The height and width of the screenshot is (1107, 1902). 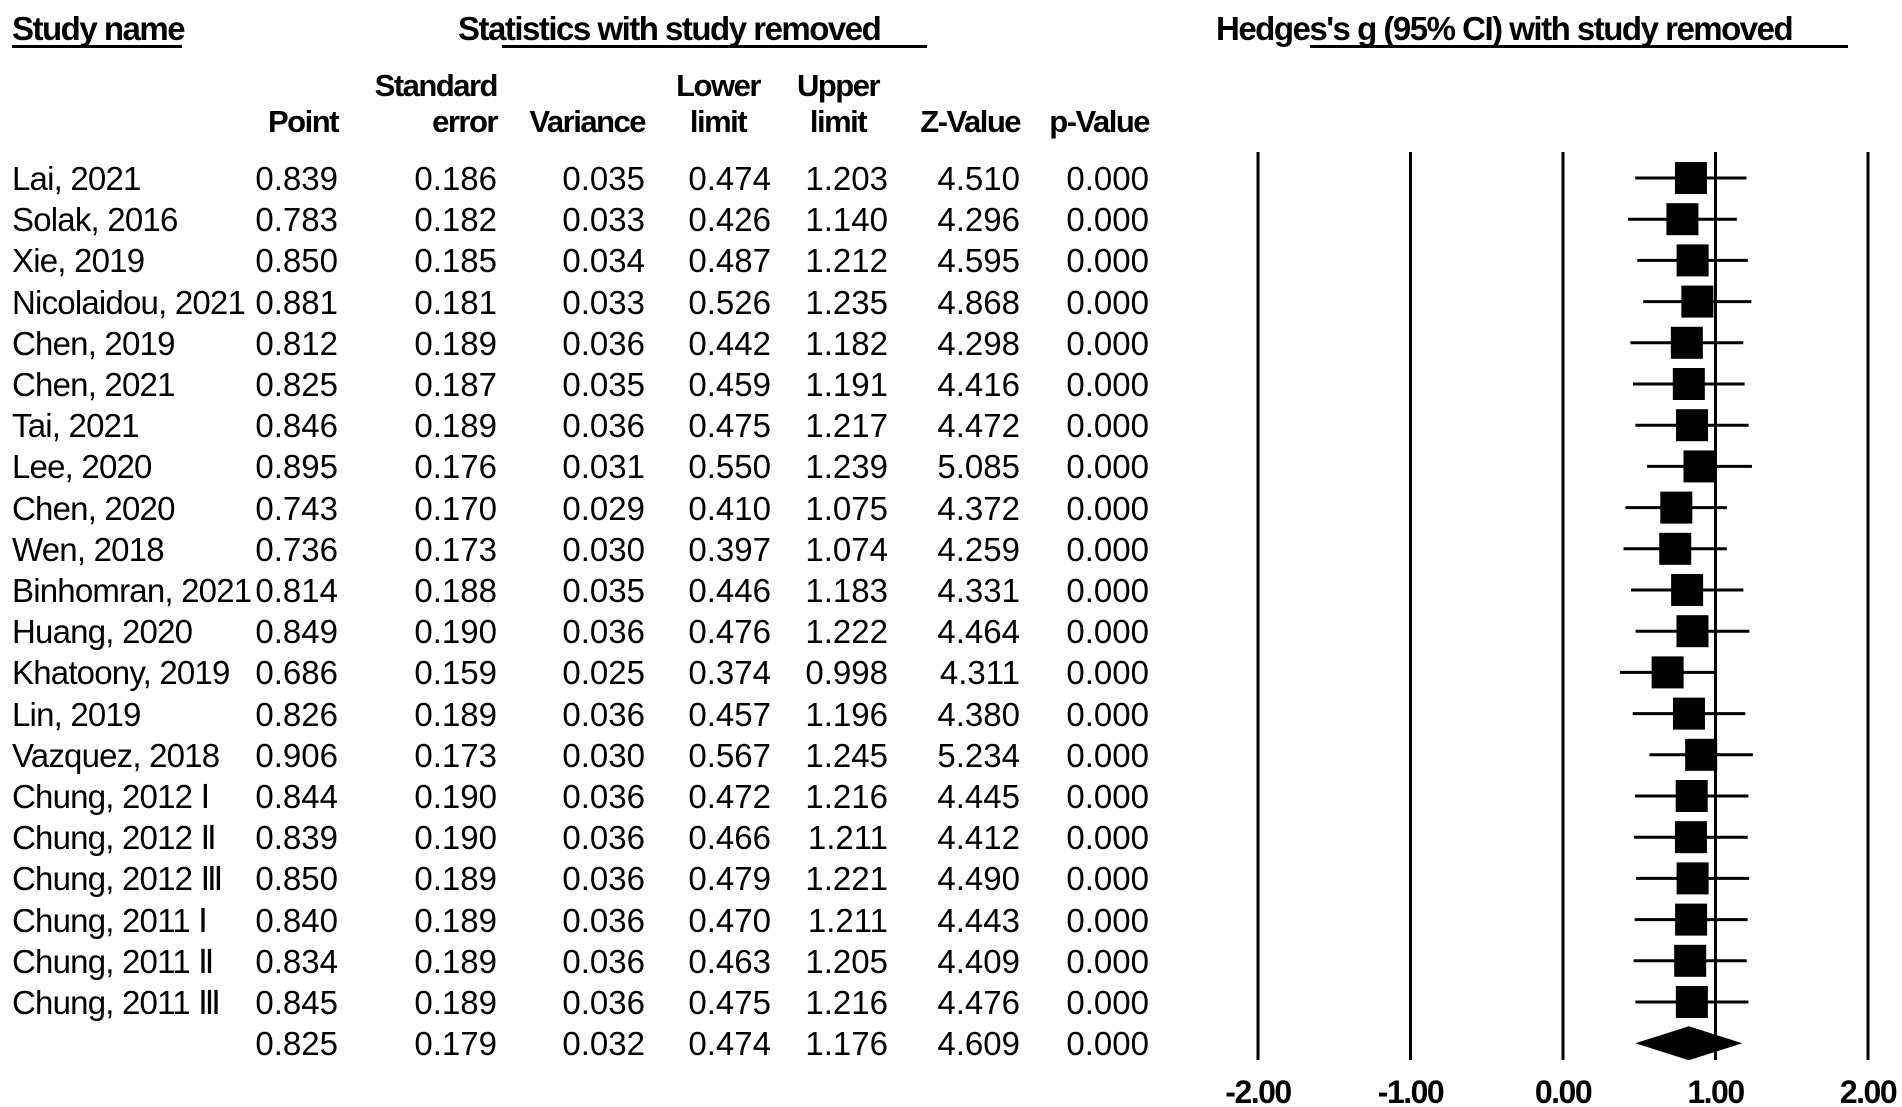 I want to click on cell-point: 0.846, so click(x=296, y=426).